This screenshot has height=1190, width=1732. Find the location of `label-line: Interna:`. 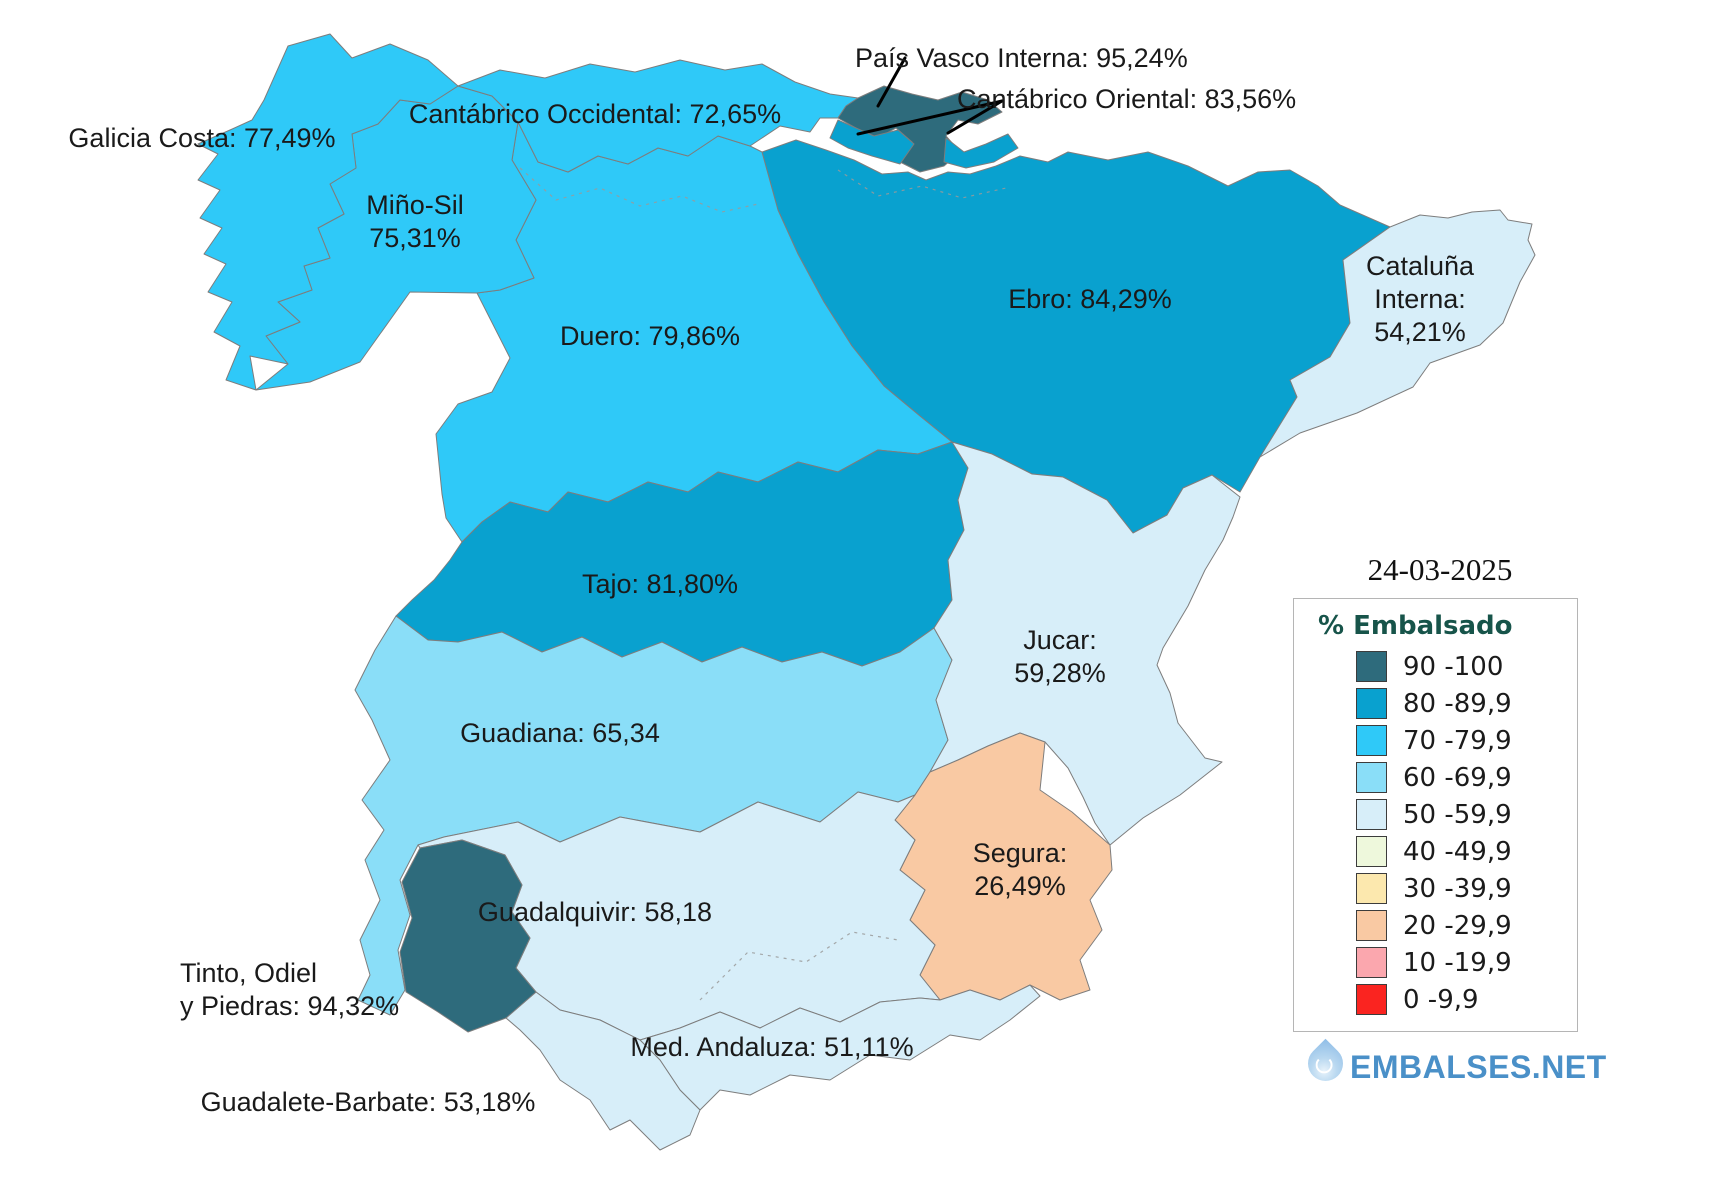

label-line: Interna: is located at coordinates (1420, 299).